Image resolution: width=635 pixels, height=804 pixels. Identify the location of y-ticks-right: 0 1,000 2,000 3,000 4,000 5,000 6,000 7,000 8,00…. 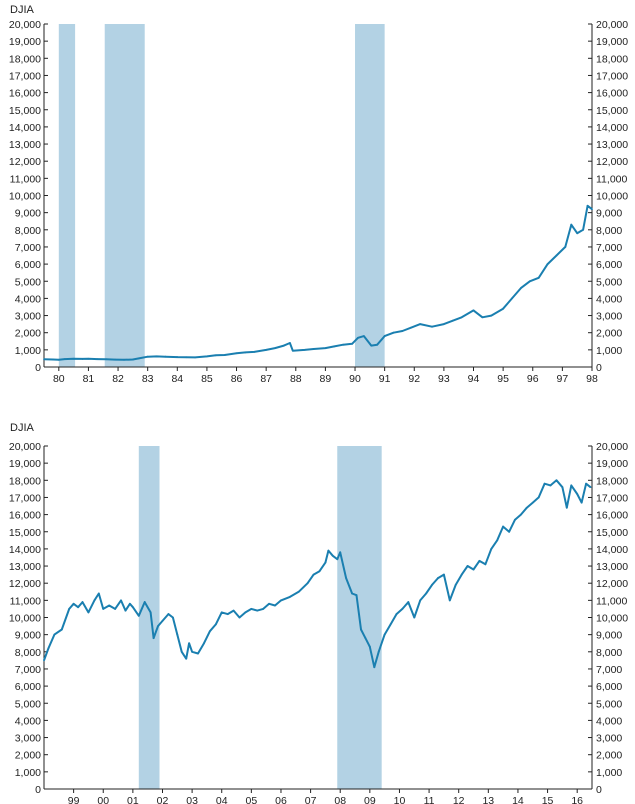
(608, 618).